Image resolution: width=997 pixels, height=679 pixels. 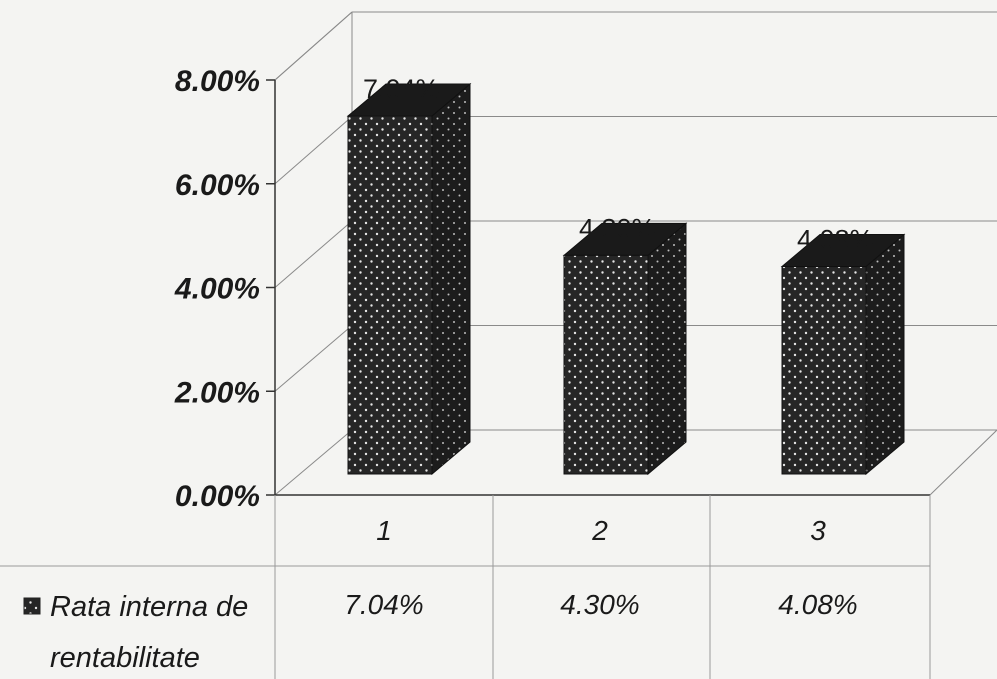 I want to click on y-tick-label: 6.00%, so click(x=217, y=185).